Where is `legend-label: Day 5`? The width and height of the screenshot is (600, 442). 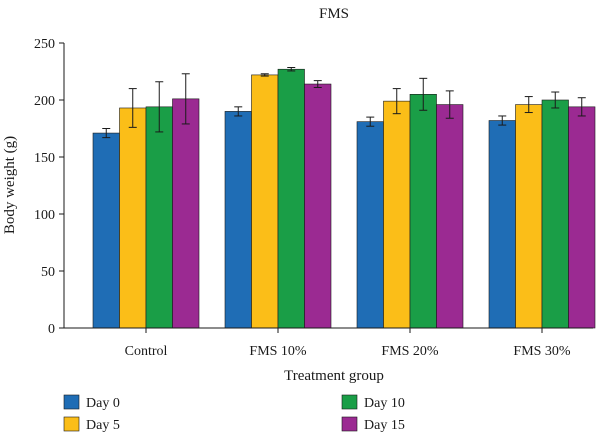 legend-label: Day 5 is located at coordinates (103, 425).